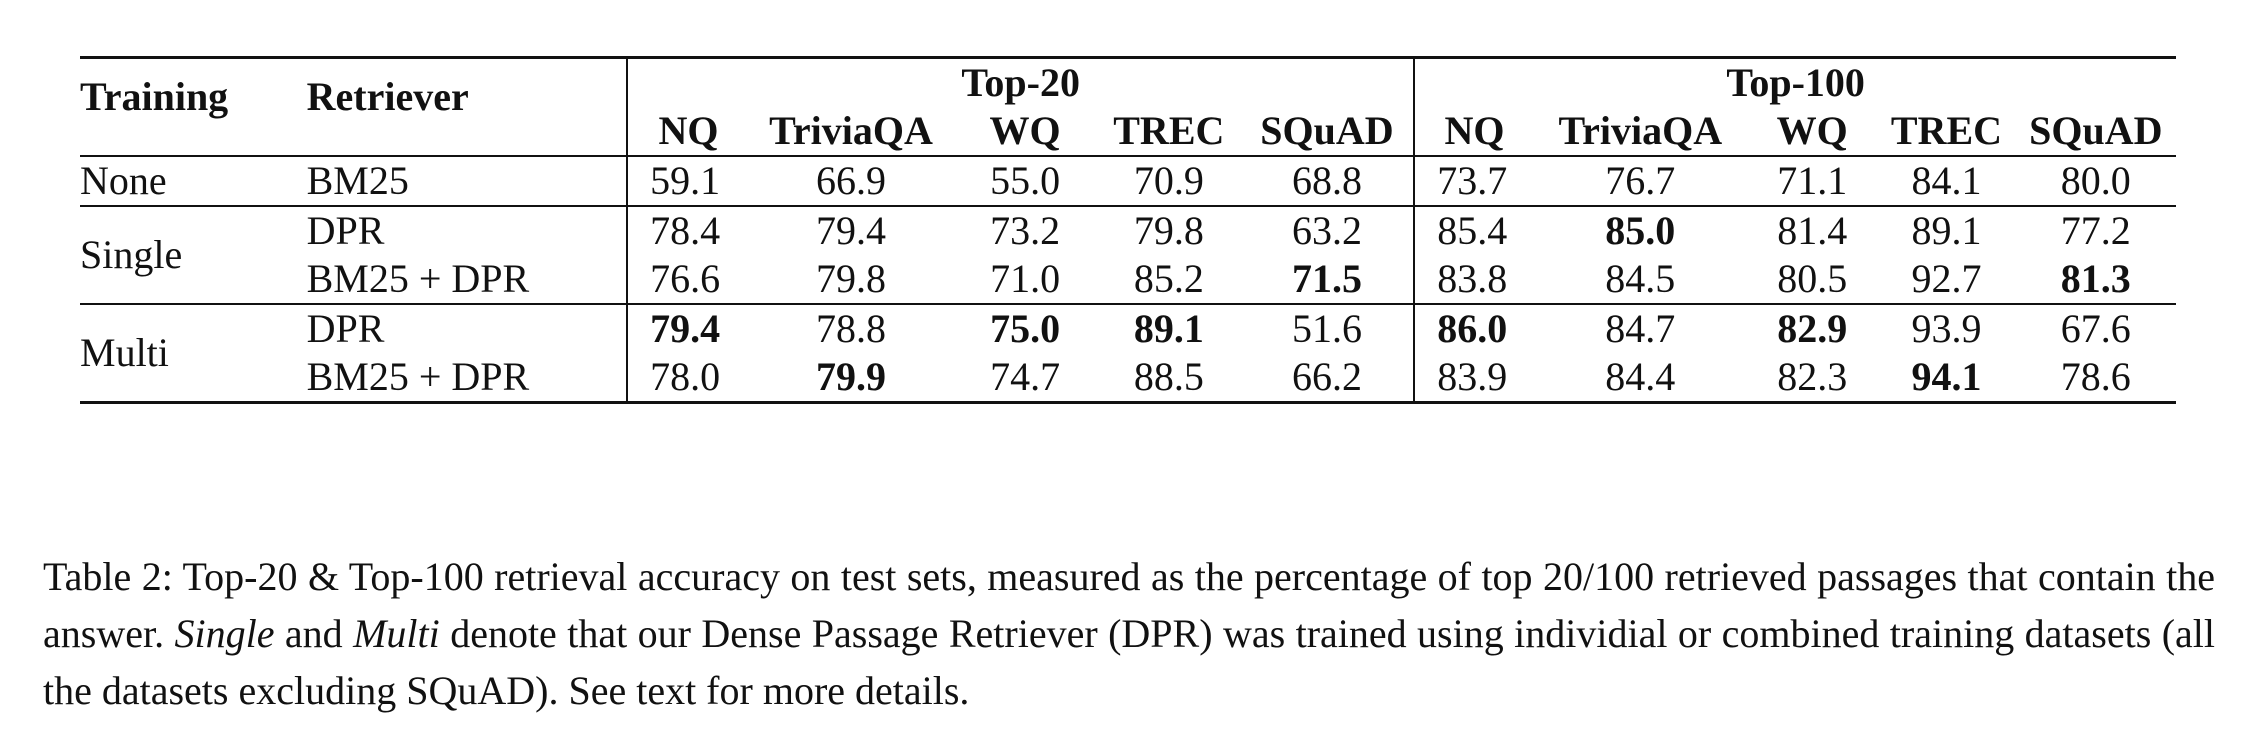 This screenshot has height=756, width=2258. Describe the element at coordinates (2095, 180) in the screenshot. I see `cell-top100: 80.0` at that location.